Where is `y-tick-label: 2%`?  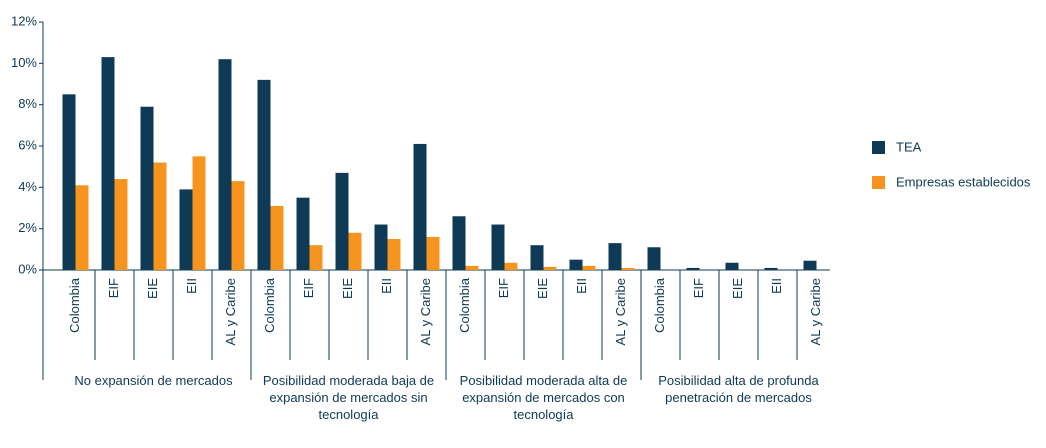
y-tick-label: 2% is located at coordinates (27, 227).